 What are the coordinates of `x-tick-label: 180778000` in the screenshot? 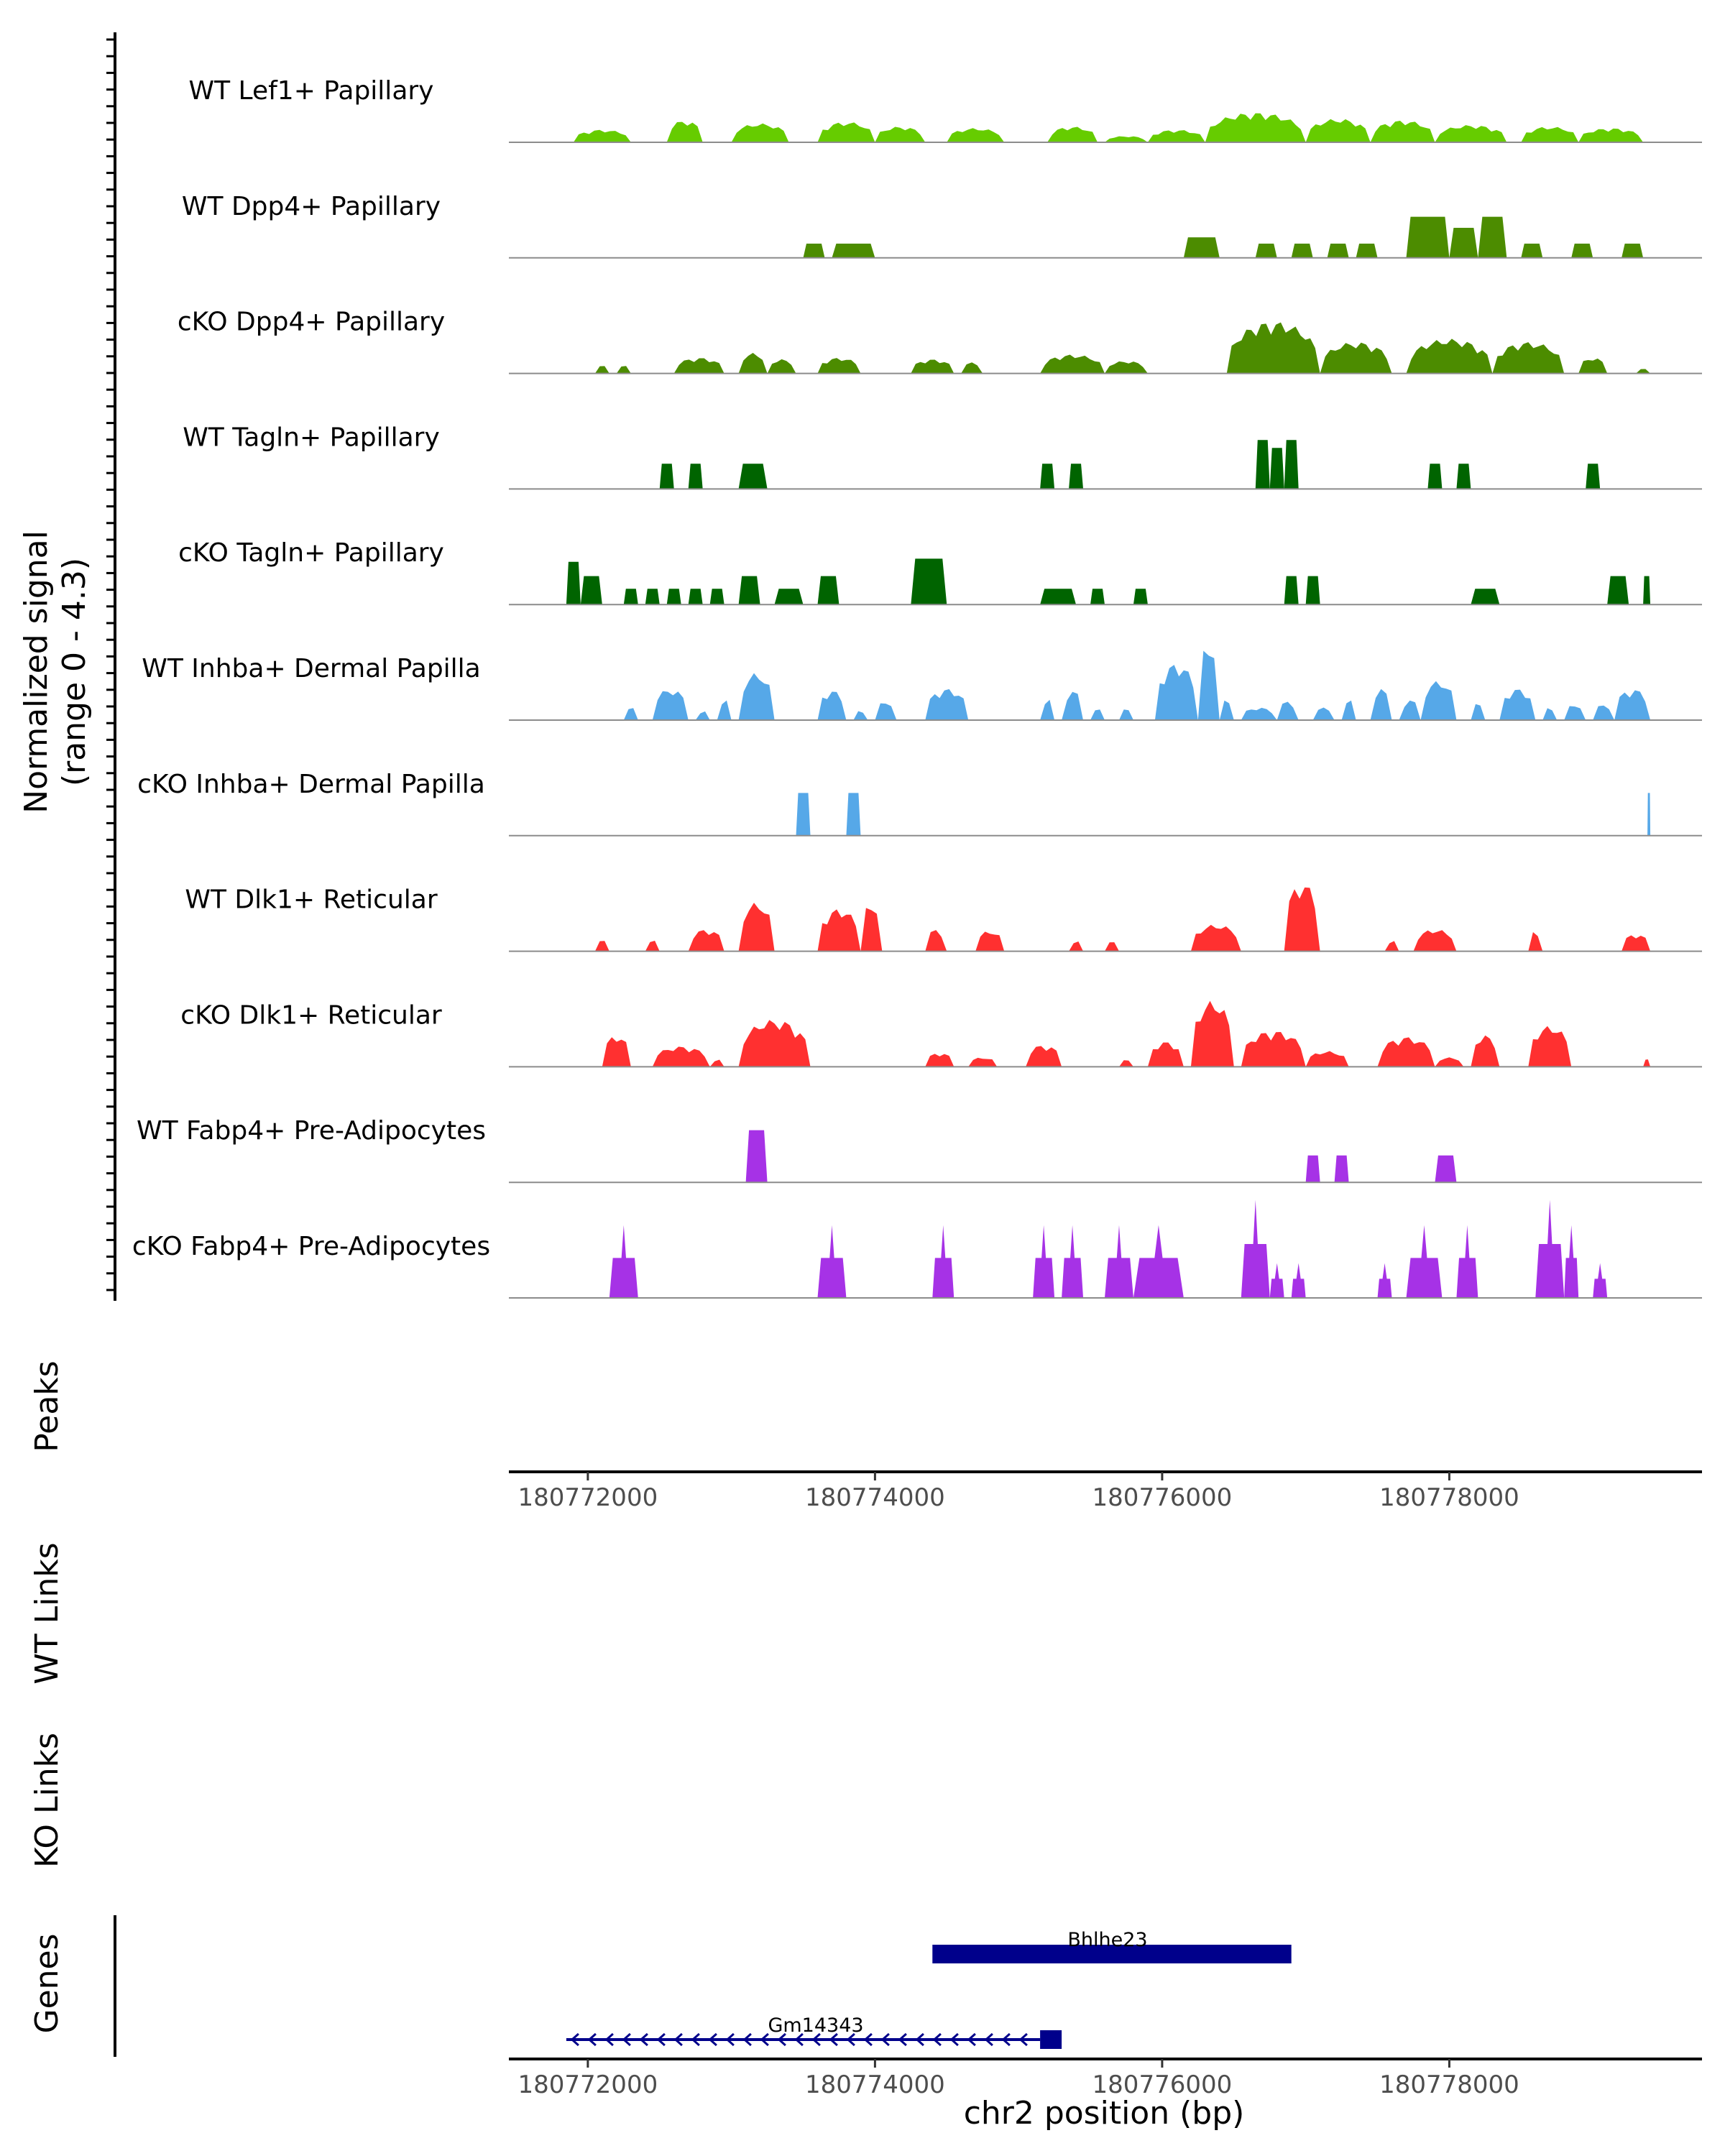 It's located at (1449, 2084).